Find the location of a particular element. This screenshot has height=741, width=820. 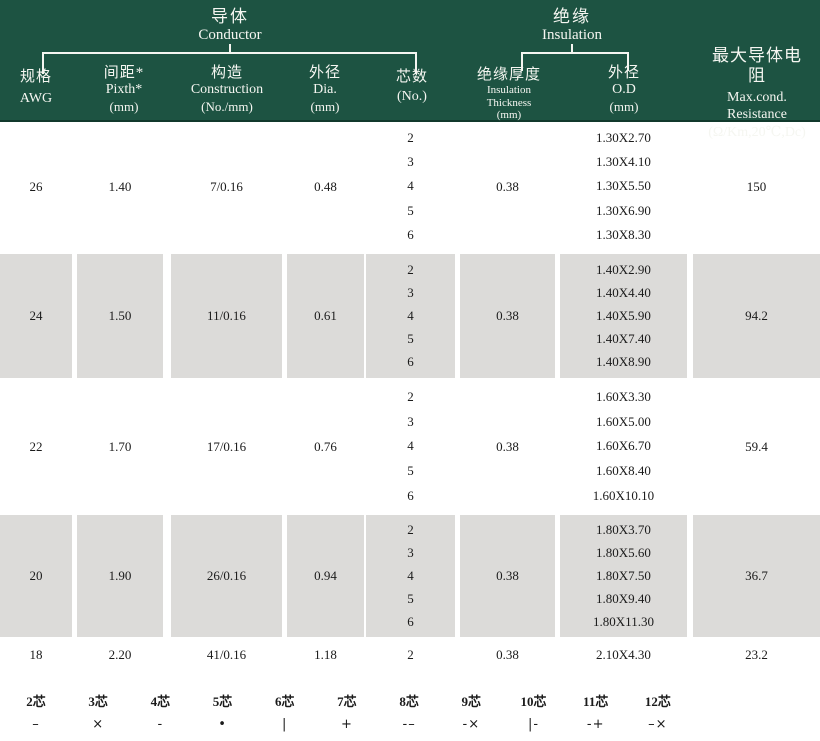

pitch-value: 1.50 is located at coordinates (120, 316).